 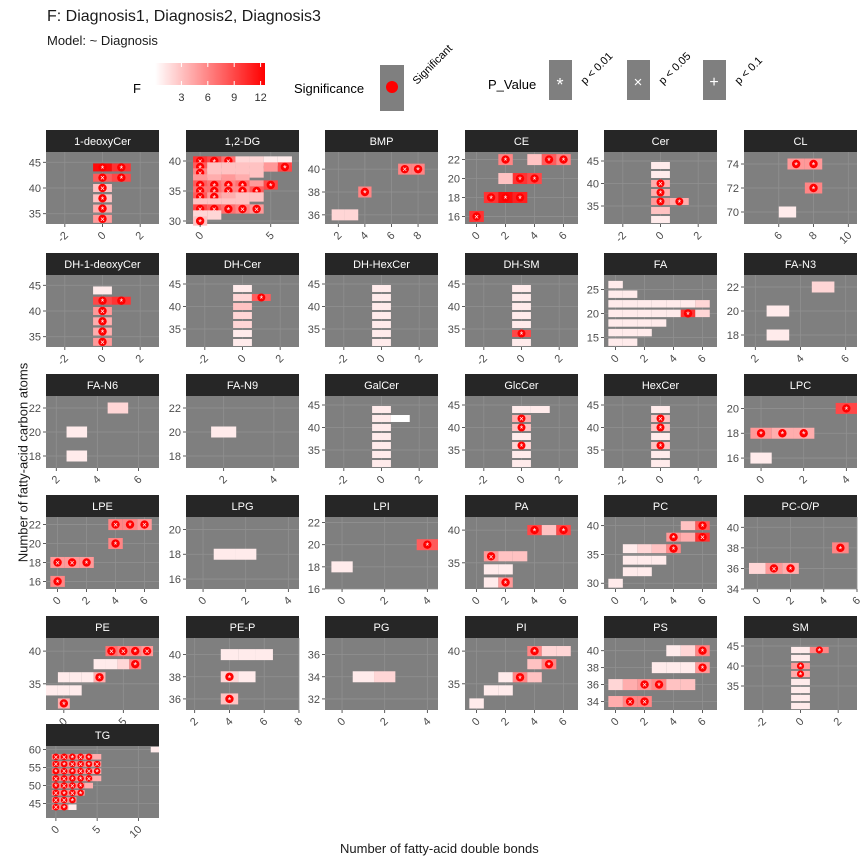 What do you see at coordinates (800, 142) in the screenshot?
I see `facet-strip-label: CL` at bounding box center [800, 142].